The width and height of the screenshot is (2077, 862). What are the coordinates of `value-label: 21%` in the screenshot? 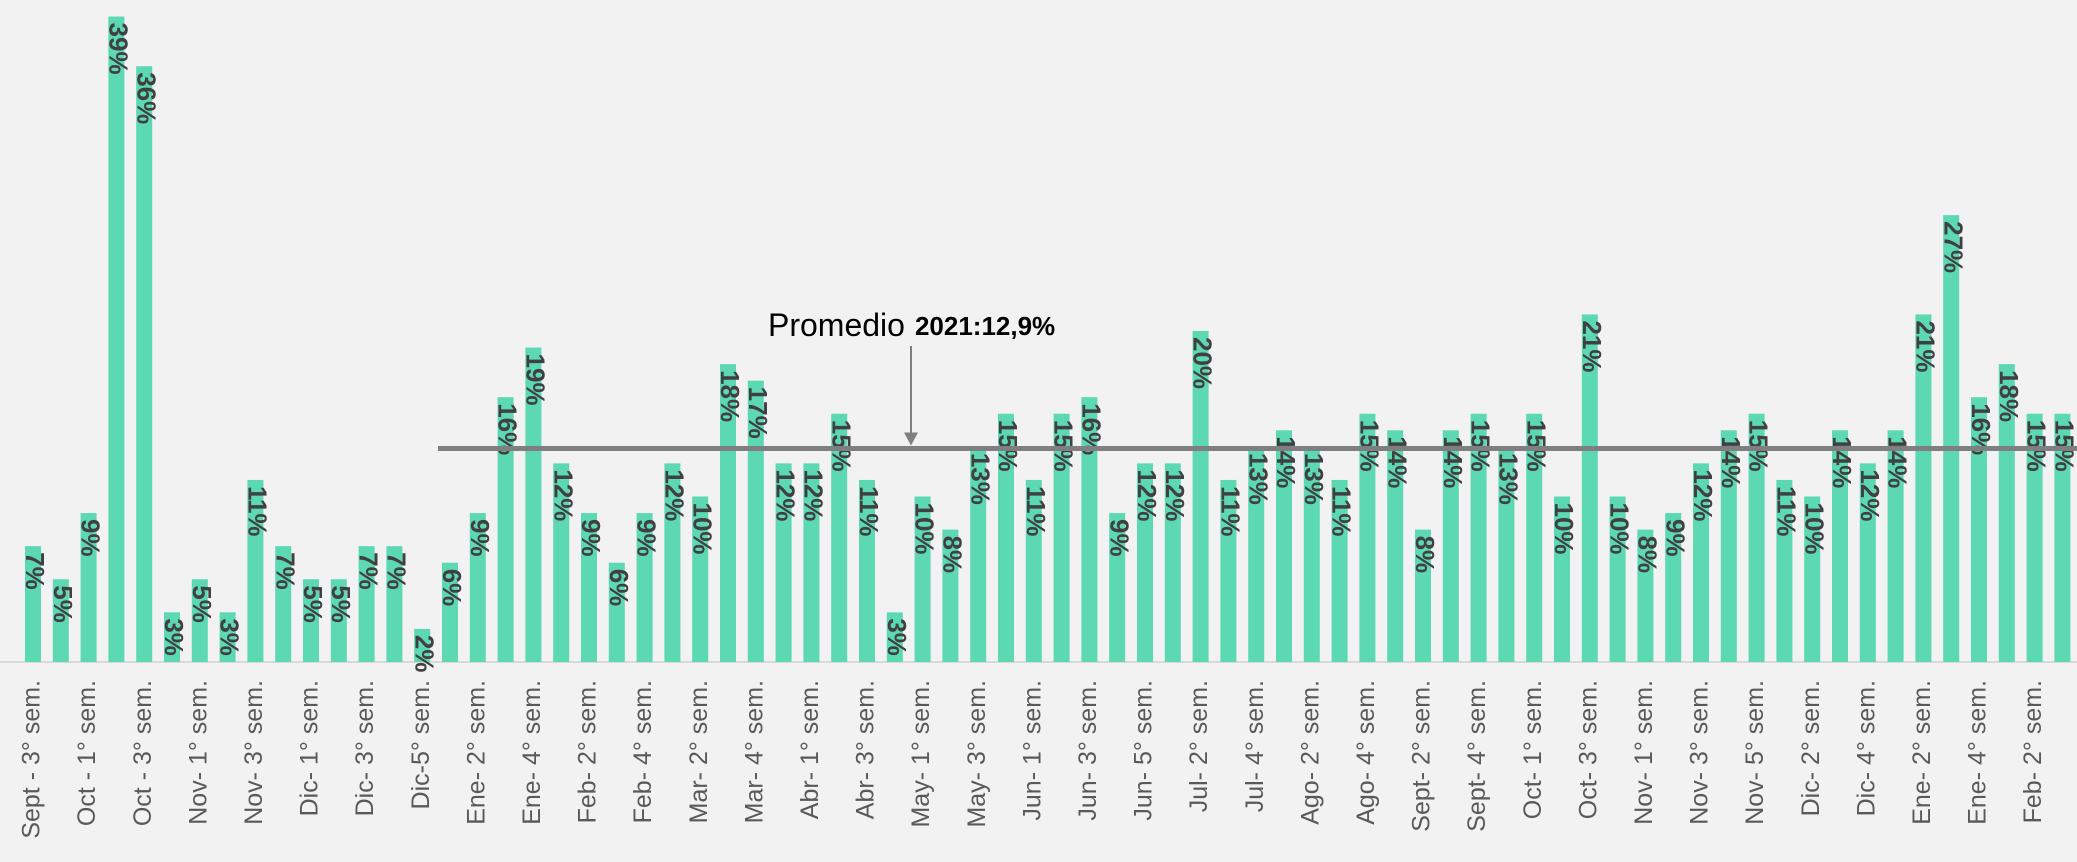 It's located at (1926, 346).